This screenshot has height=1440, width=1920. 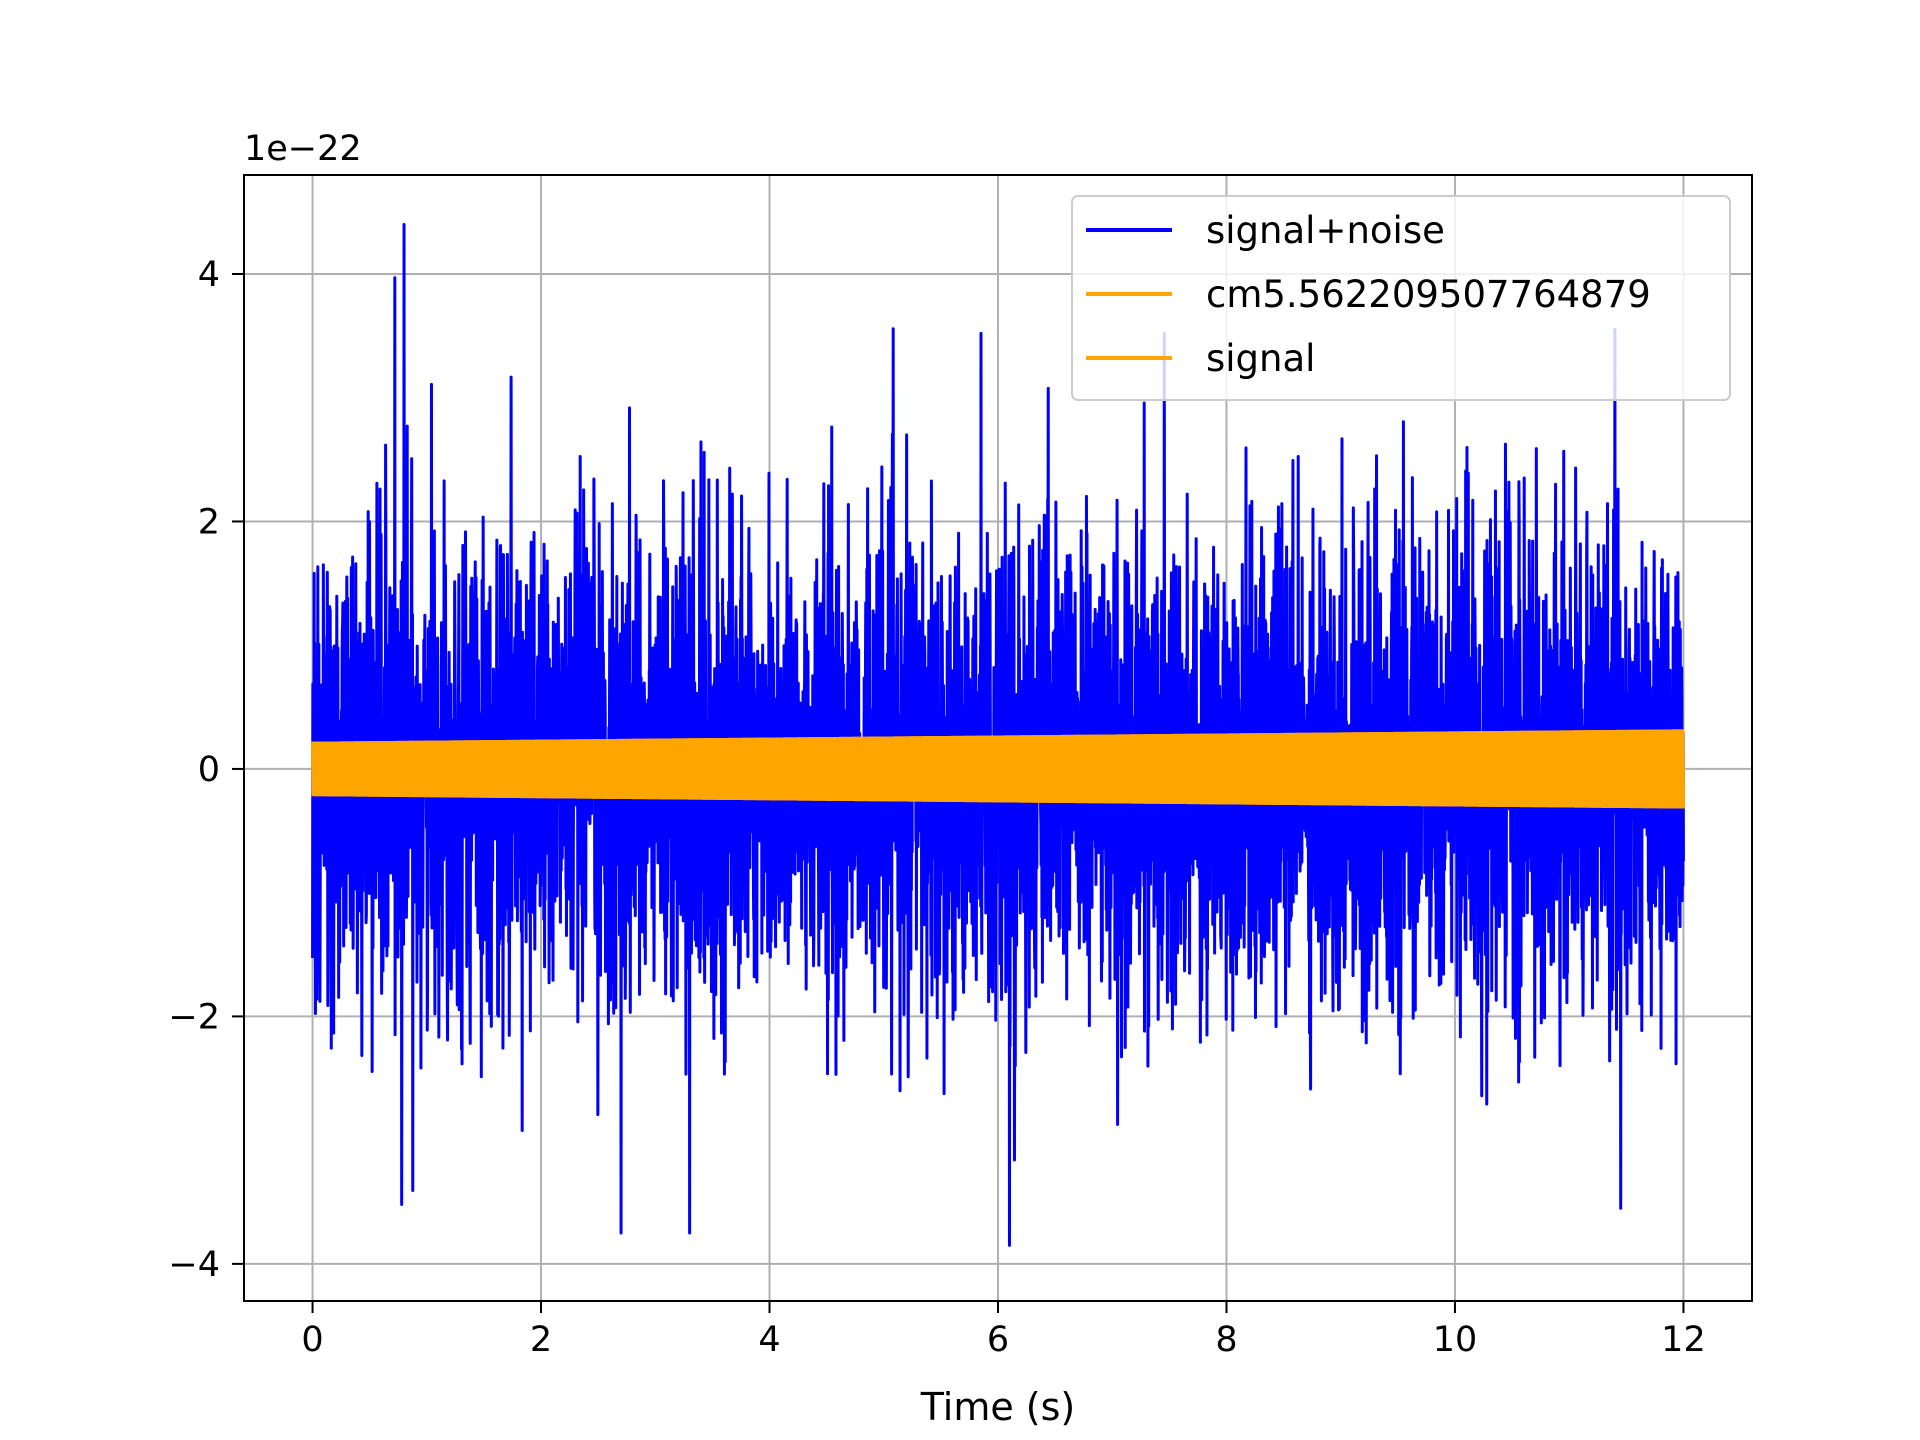 What do you see at coordinates (1683, 1340) in the screenshot?
I see `x-tick-label: 12` at bounding box center [1683, 1340].